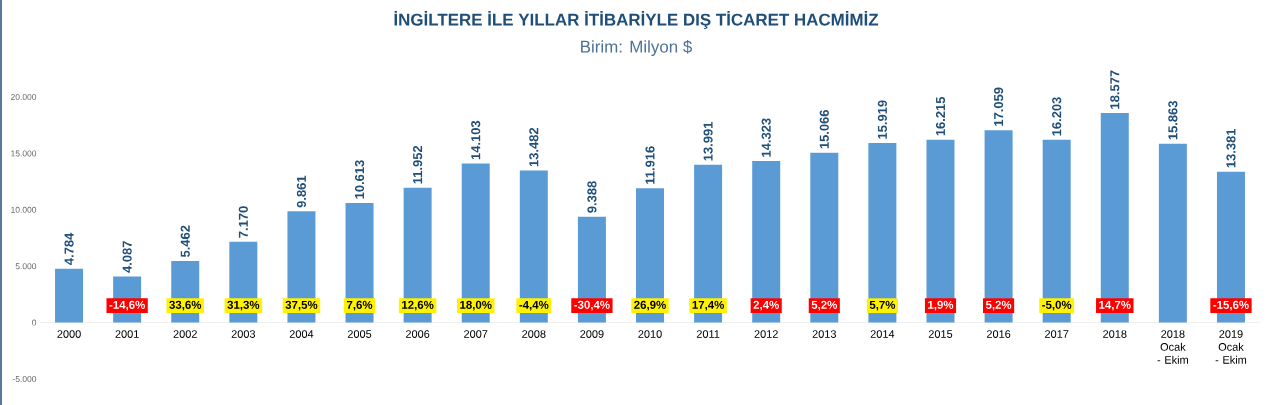 The width and height of the screenshot is (1273, 405). I want to click on annotation: 7,6%, so click(359, 305).